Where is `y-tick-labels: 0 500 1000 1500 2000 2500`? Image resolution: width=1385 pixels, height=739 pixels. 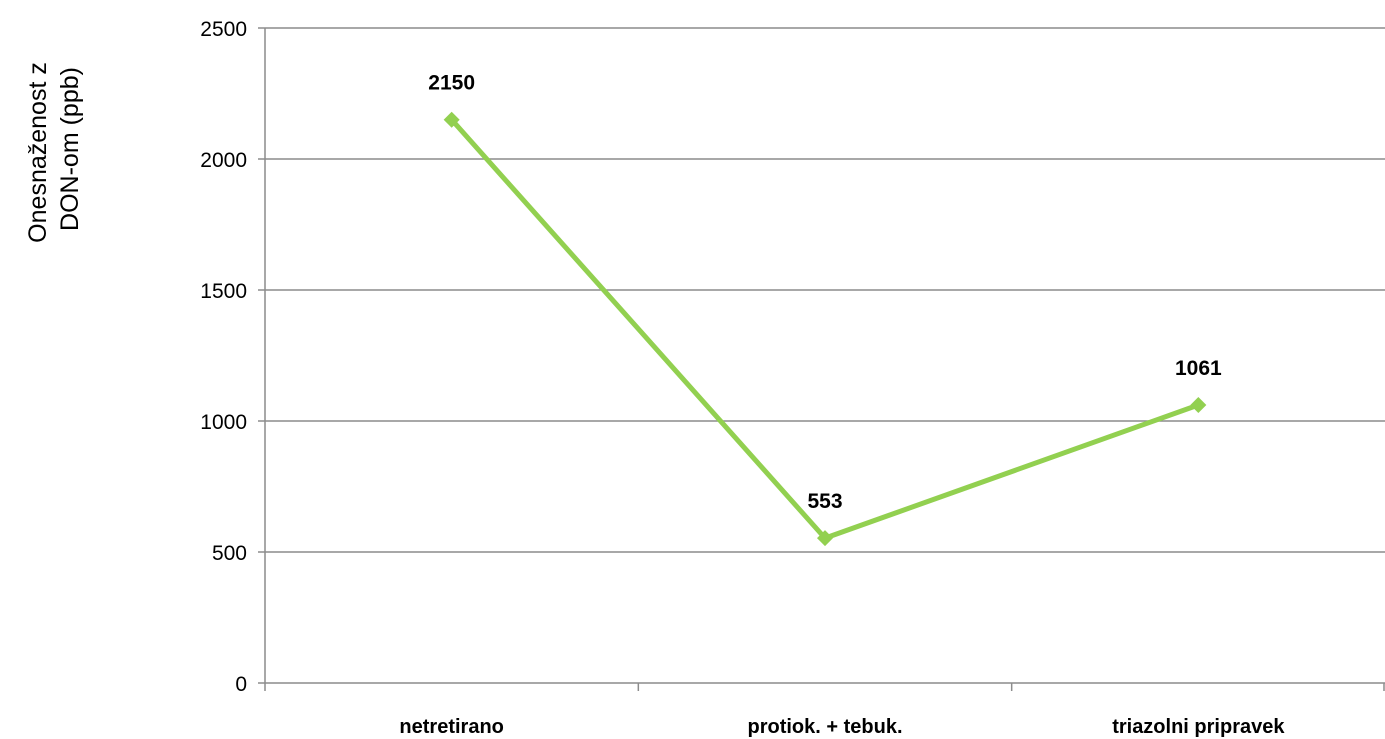 y-tick-labels: 0 500 1000 1500 2000 2500 is located at coordinates (223, 357).